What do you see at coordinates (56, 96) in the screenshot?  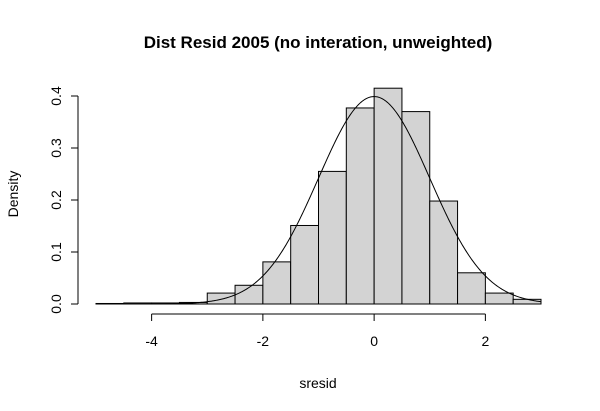 I see `y-tick-label: 0.4` at bounding box center [56, 96].